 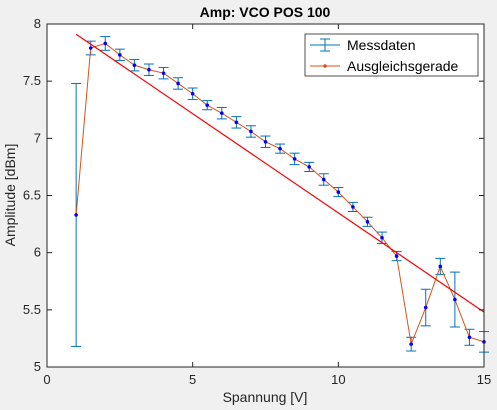 What do you see at coordinates (403, 66) in the screenshot?
I see `legend-ausgleichsgerade-label: Ausgleichsgerade` at bounding box center [403, 66].